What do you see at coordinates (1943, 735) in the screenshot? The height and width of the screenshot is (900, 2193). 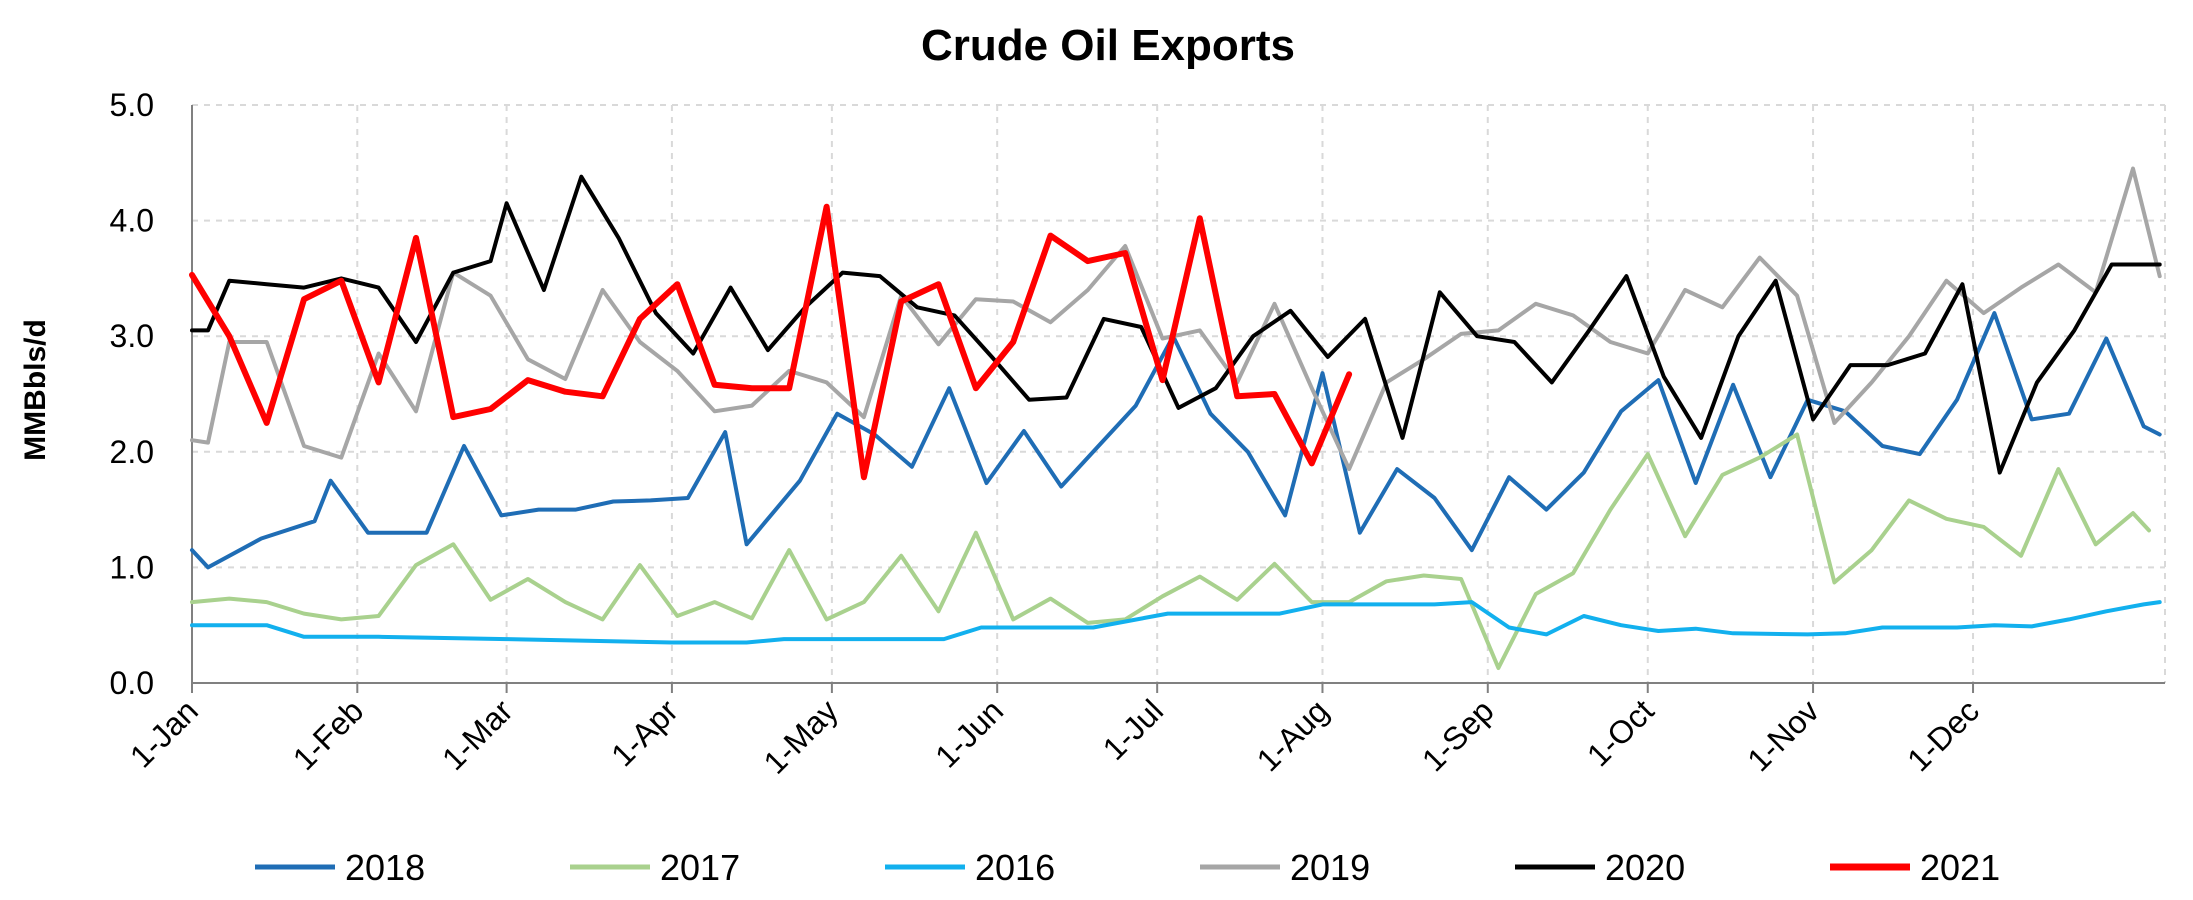 I see `x-tick-label: 1-Dec` at bounding box center [1943, 735].